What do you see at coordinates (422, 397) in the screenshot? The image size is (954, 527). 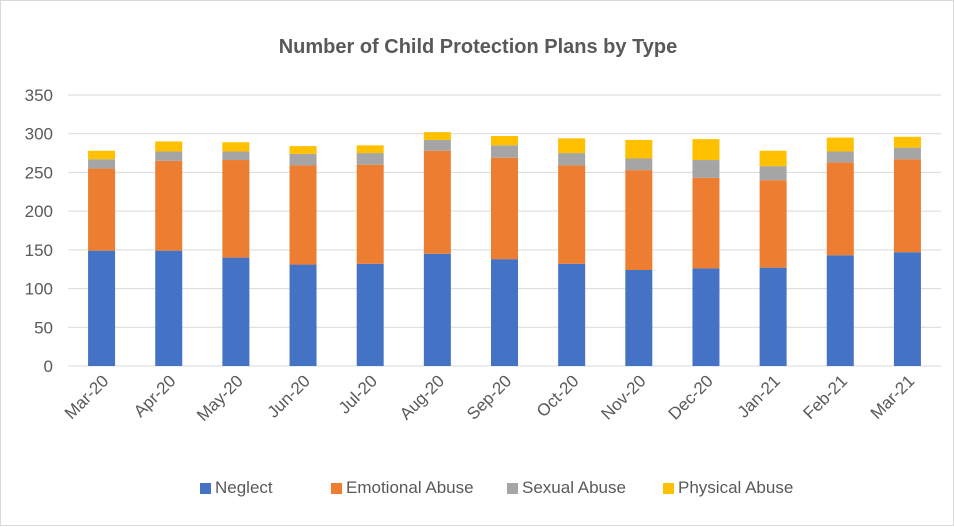 I see `x-tick-label: Aug-20` at bounding box center [422, 397].